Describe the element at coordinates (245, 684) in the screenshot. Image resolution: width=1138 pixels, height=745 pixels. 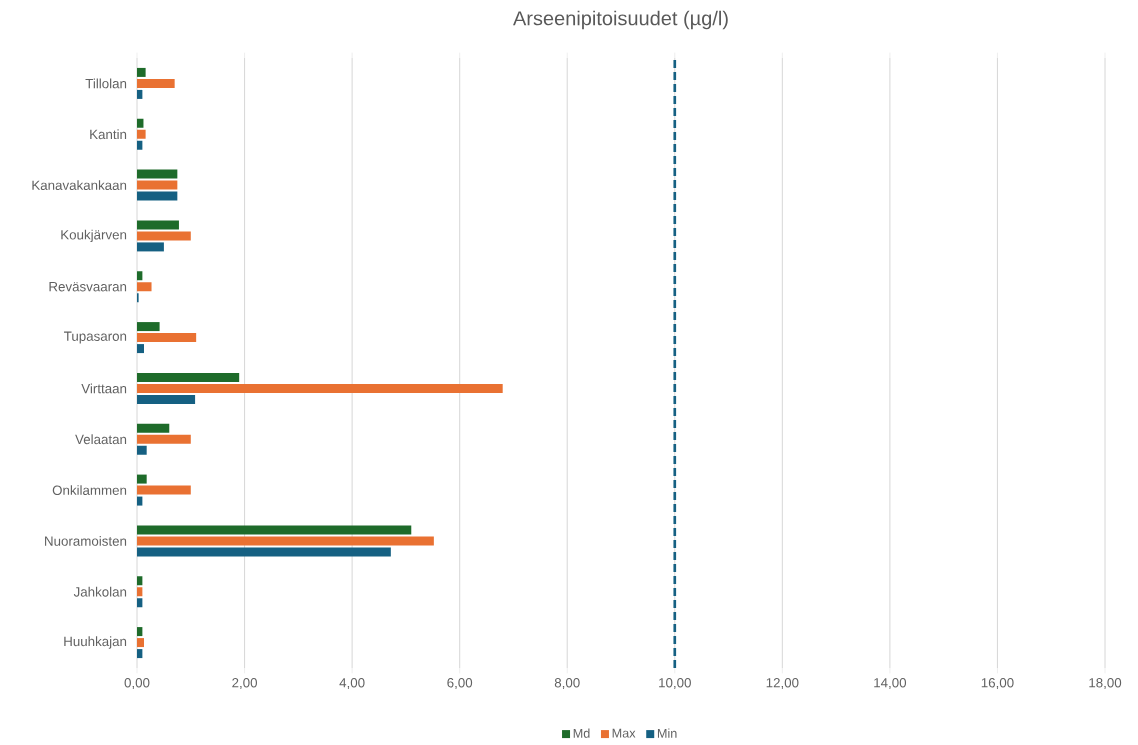
I see `x-tick-label: 2,00` at that location.